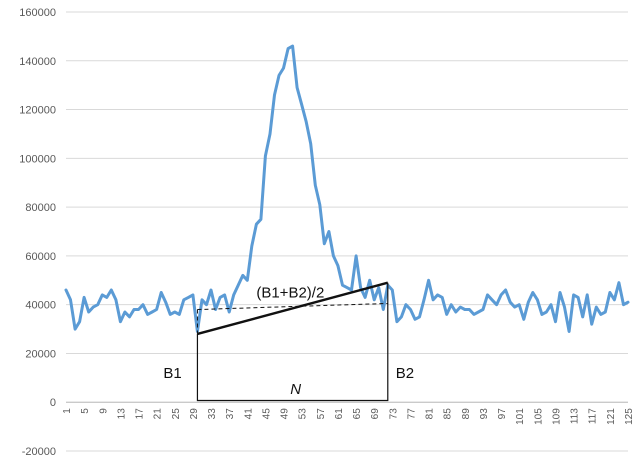  What do you see at coordinates (629, 416) in the screenshot?
I see `x-tick-label: 125` at bounding box center [629, 416].